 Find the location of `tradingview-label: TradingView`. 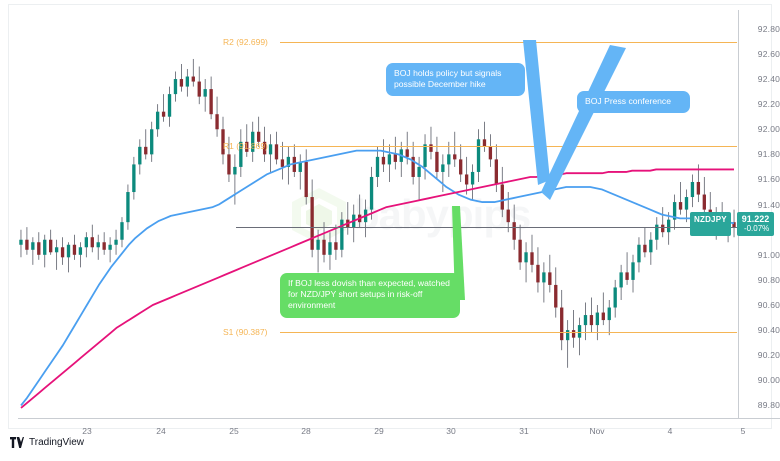

tradingview-label: TradingView is located at coordinates (57, 442).